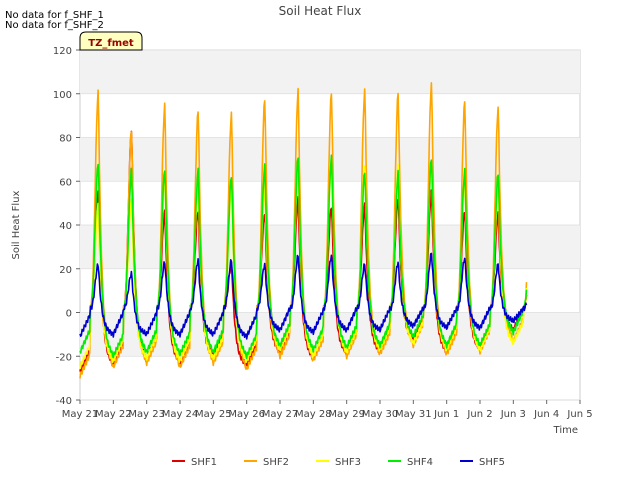  Describe the element at coordinates (280, 414) in the screenshot. I see `x-tick-label: May 27` at that location.